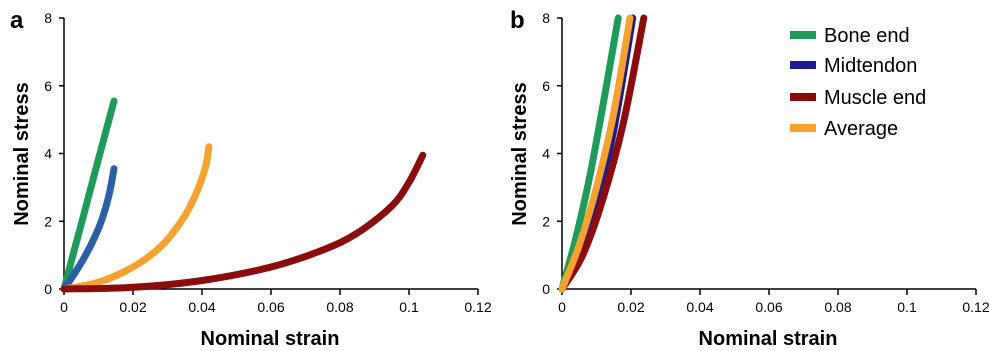 The width and height of the screenshot is (989, 351). Describe the element at coordinates (858, 82) in the screenshot. I see `legend: Bone end Midtendon Muscle end Average` at that location.